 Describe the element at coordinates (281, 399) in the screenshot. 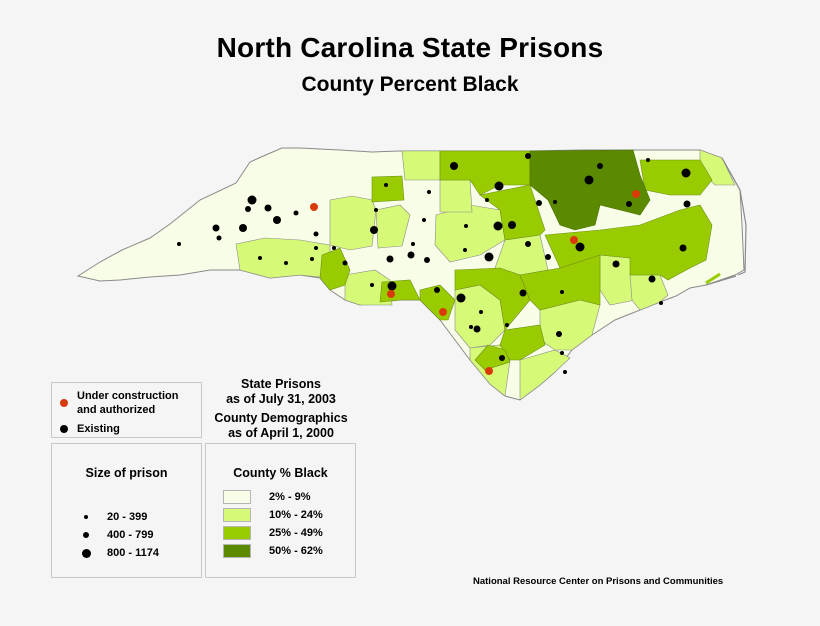

I see `prisons-date-line2: as of July 31, 2003` at that location.